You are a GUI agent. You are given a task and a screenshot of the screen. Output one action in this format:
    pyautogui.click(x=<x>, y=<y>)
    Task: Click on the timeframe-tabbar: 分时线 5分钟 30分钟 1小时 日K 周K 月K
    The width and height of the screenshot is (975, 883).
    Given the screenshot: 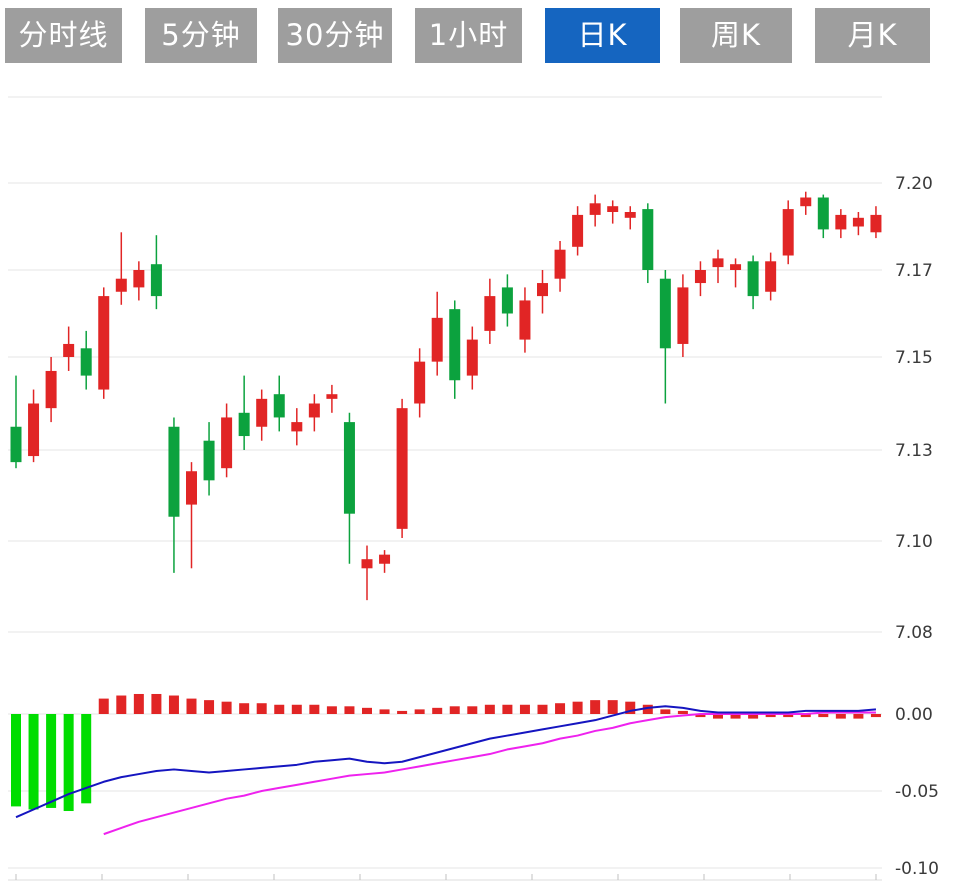 What is the action you would take?
    pyautogui.click(x=487, y=35)
    